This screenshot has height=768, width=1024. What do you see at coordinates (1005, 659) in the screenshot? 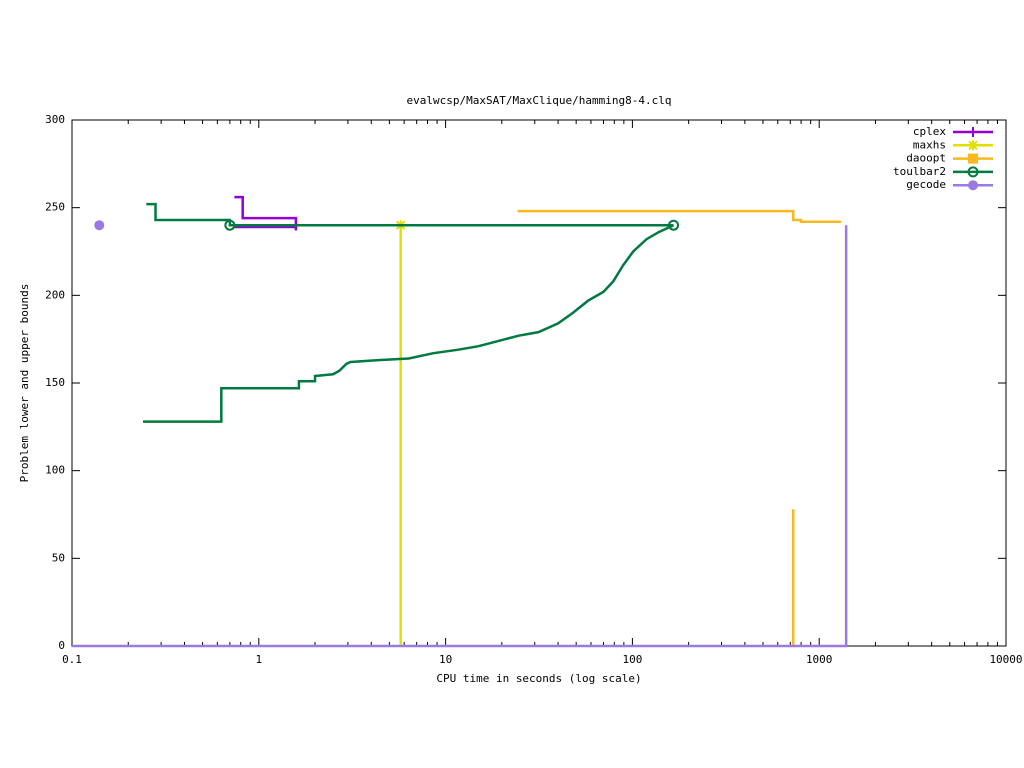
I see `x-tick-label: 10000` at bounding box center [1005, 659].